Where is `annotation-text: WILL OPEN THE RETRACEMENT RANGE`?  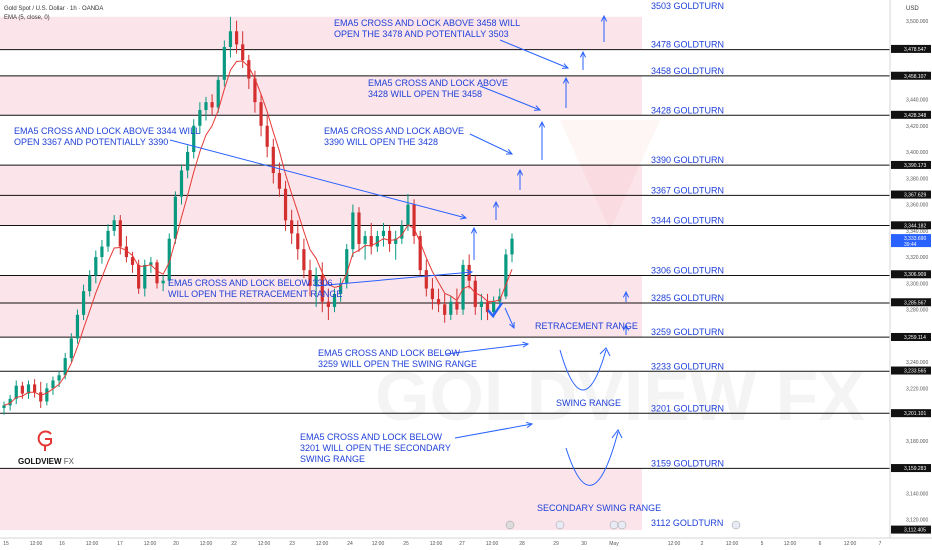
annotation-text: WILL OPEN THE RETRACEMENT RANGE is located at coordinates (255, 294).